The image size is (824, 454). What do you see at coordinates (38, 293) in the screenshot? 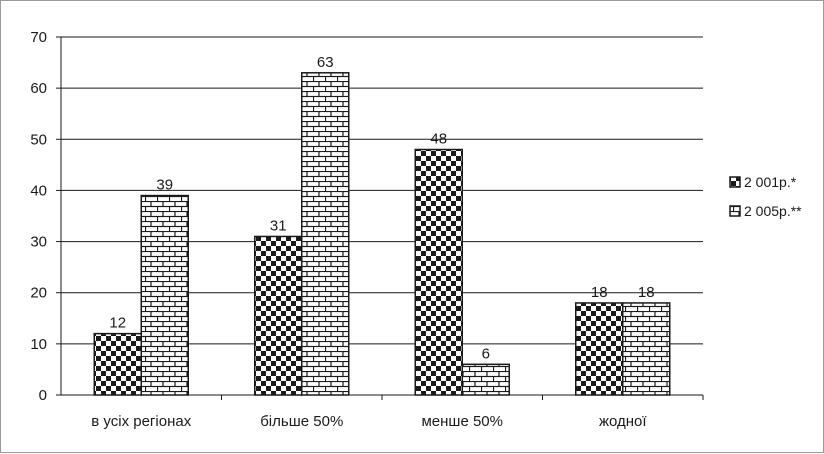
I see `y-tick-label: 20` at bounding box center [38, 293].